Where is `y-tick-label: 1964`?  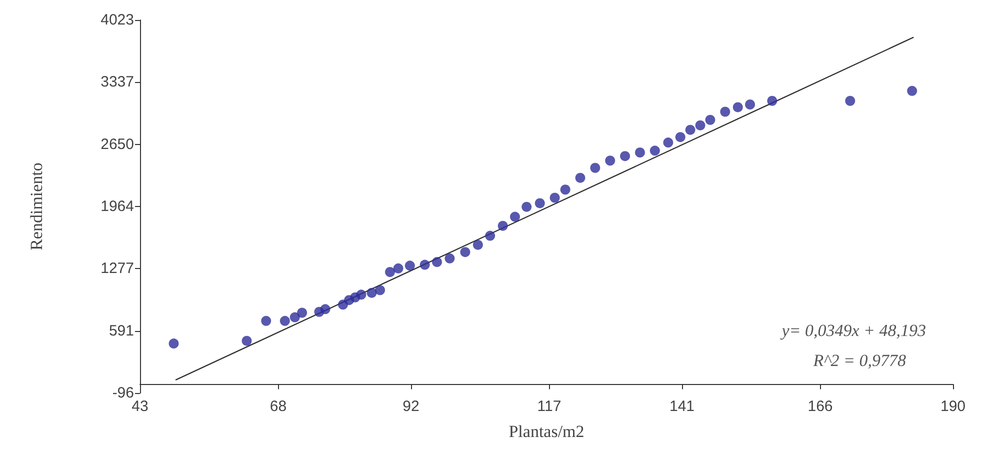
y-tick-label: 1964 is located at coordinates (117, 206).